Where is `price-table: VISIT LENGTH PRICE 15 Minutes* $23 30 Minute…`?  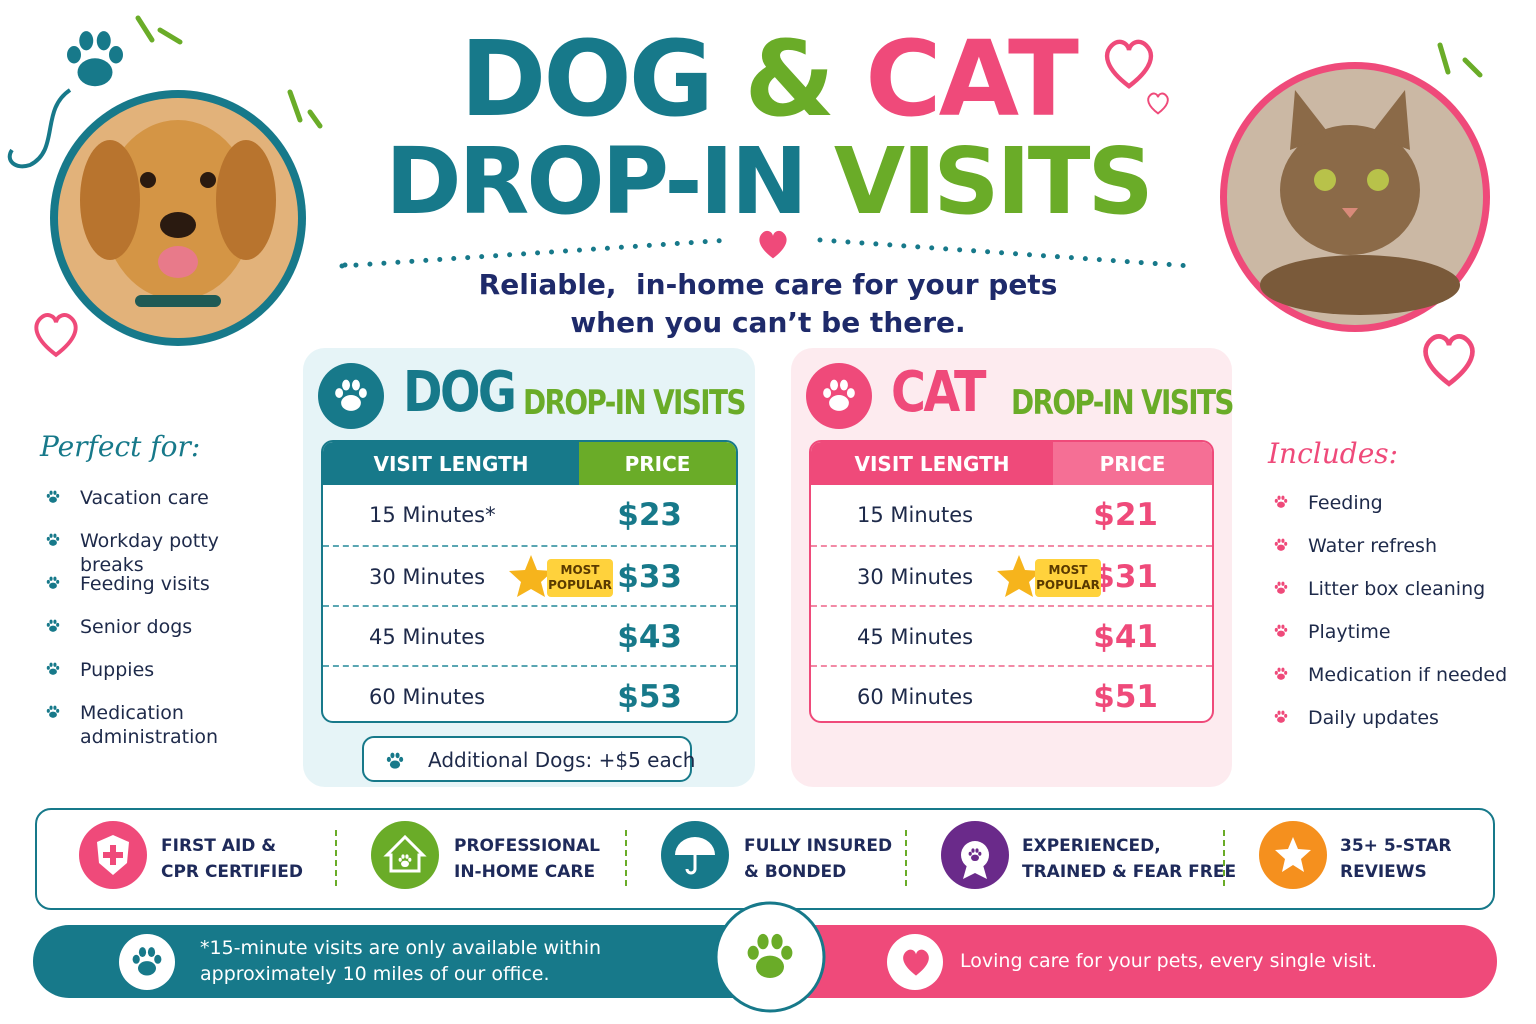
price-table: VISIT LENGTH PRICE 15 Minutes* $23 30 Minute… is located at coordinates (529, 581).